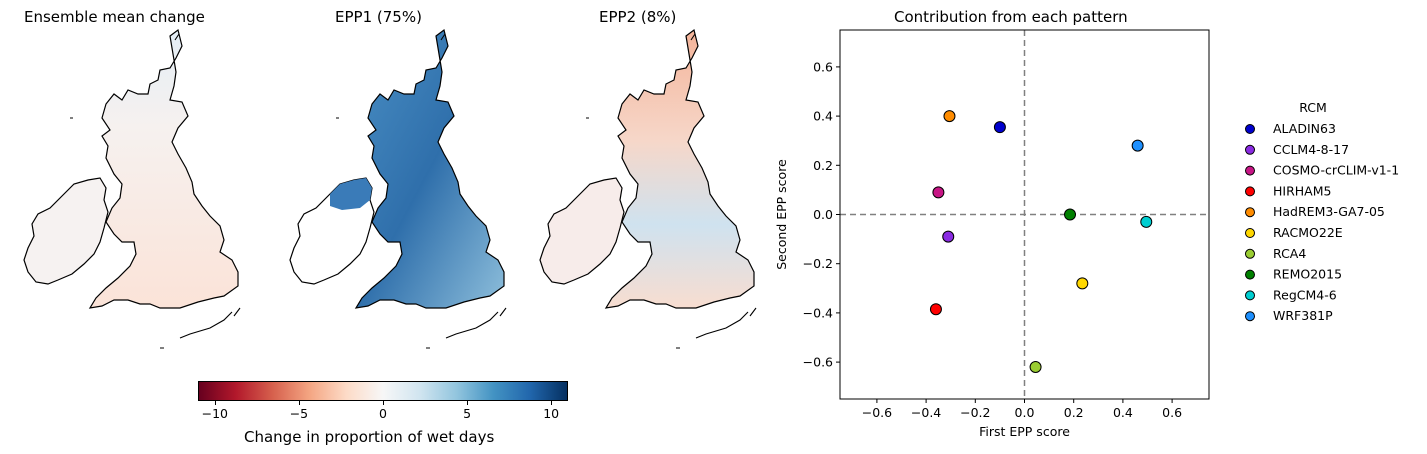 The width and height of the screenshot is (1427, 454). Describe the element at coordinates (215, 413) in the screenshot. I see `colorbar-tick-label: −10` at that location.